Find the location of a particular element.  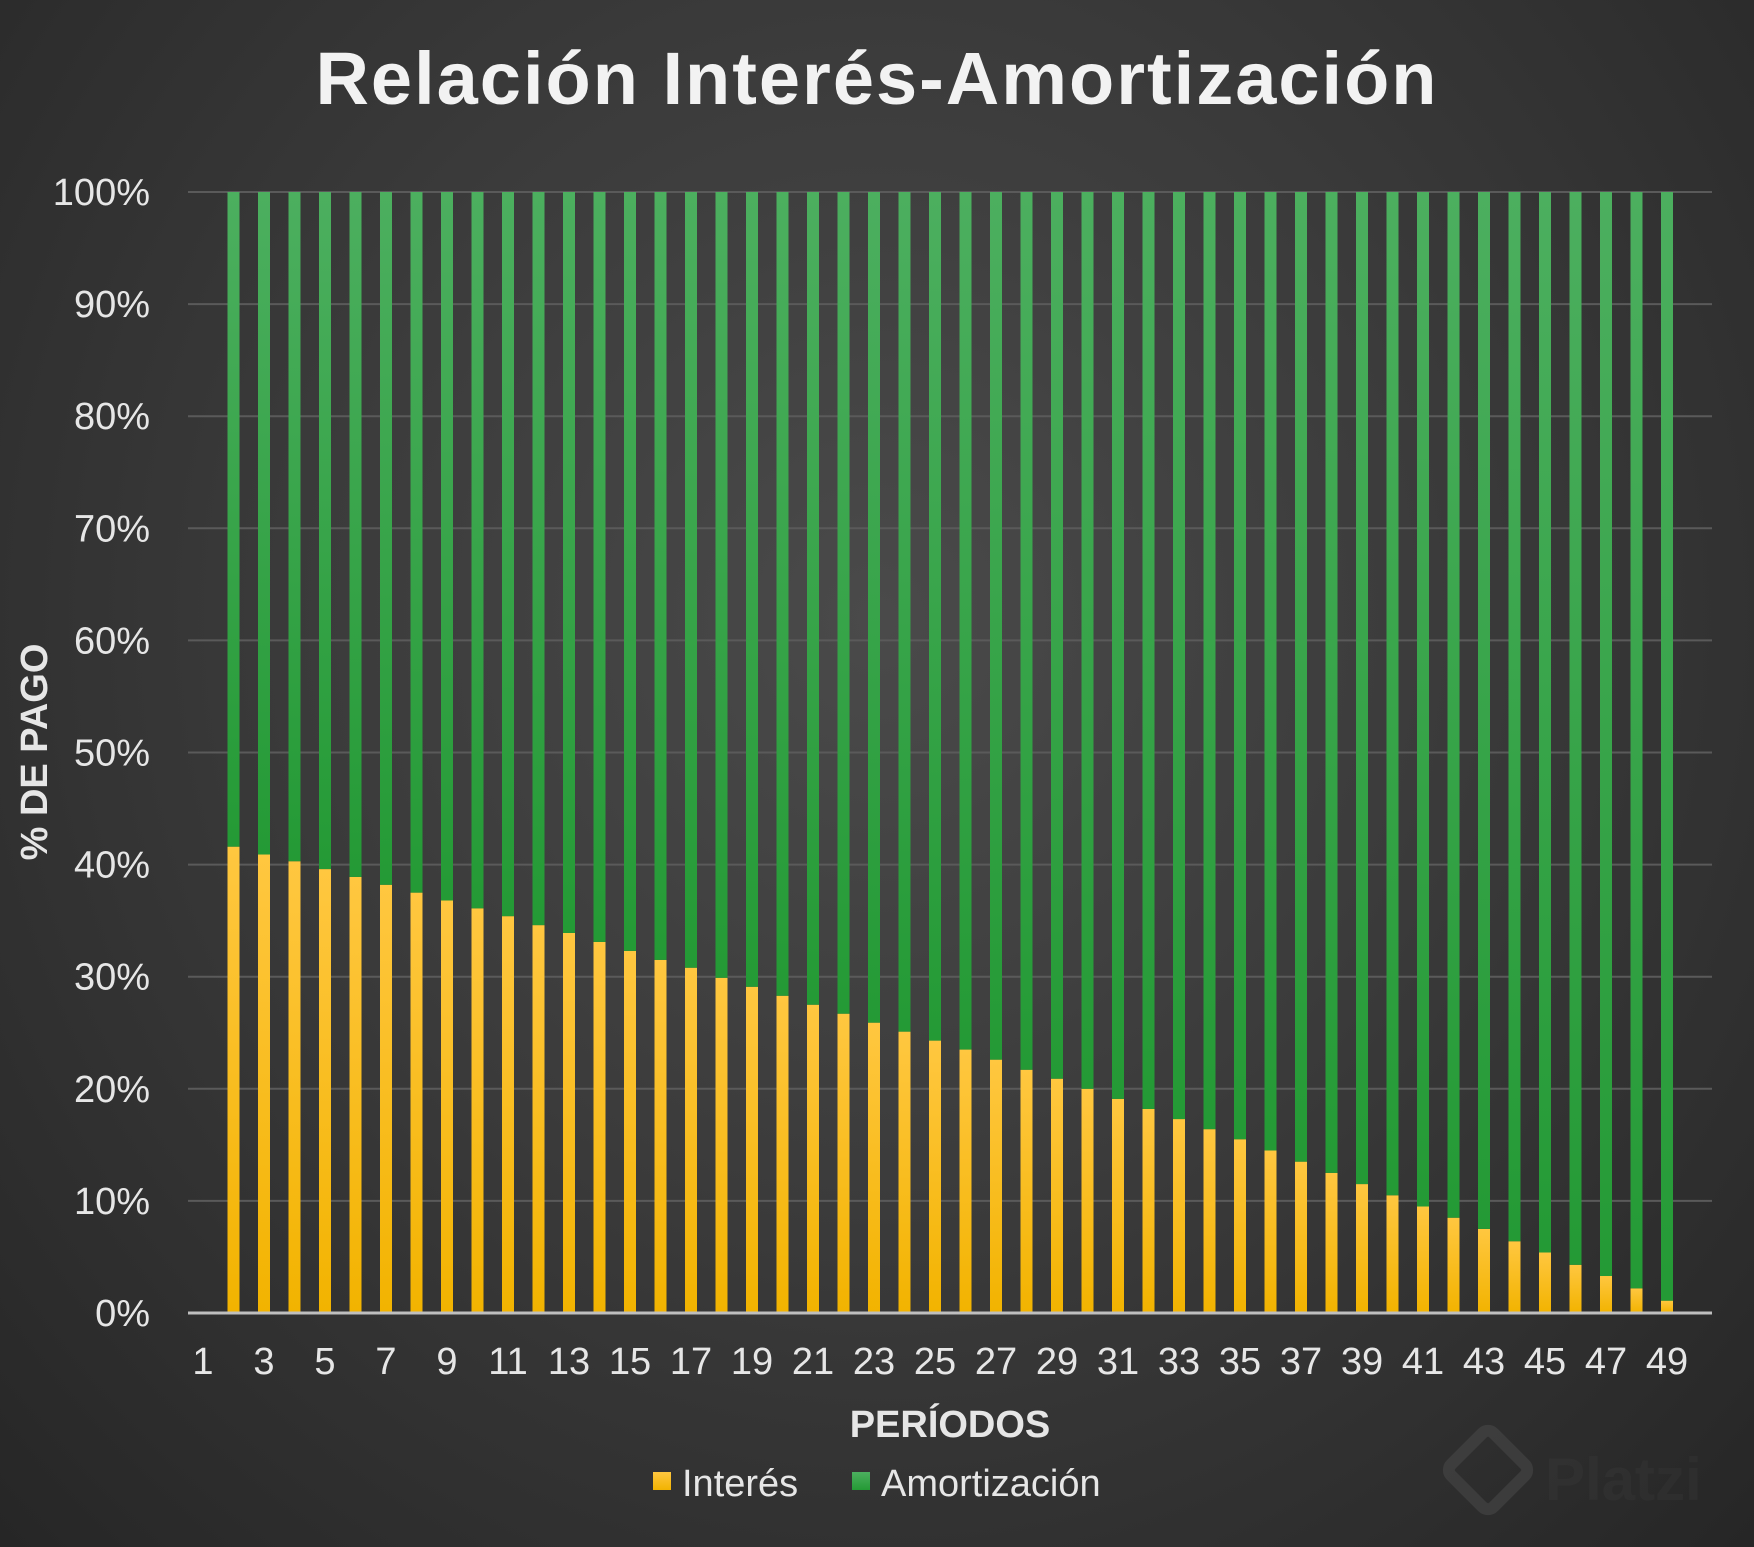

x-axis-title: PERÍODOS is located at coordinates (950, 1424).